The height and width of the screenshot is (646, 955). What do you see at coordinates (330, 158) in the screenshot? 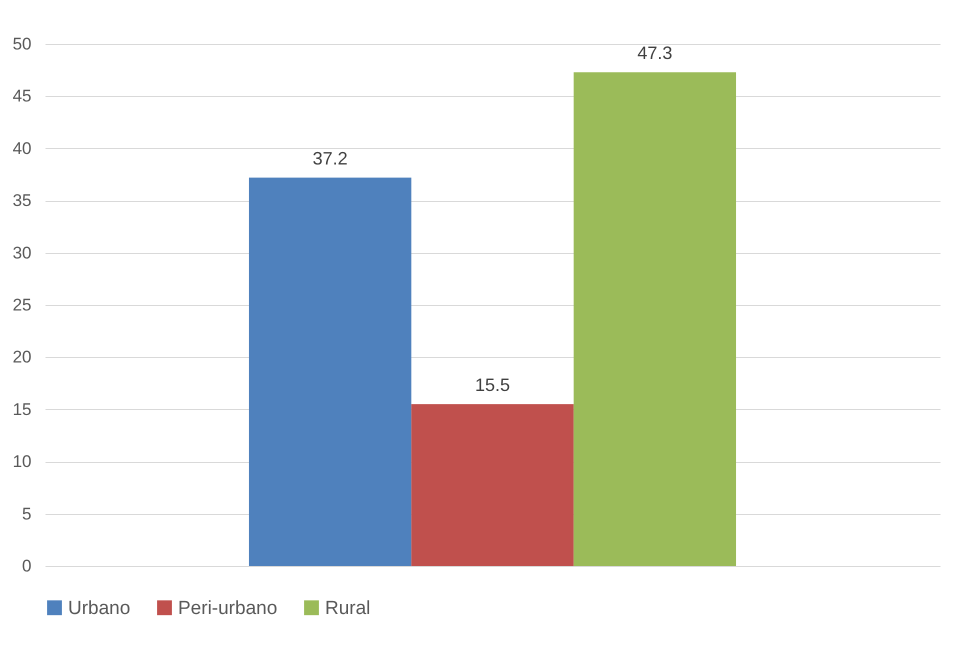
I see `data-label: 37.2` at bounding box center [330, 158].